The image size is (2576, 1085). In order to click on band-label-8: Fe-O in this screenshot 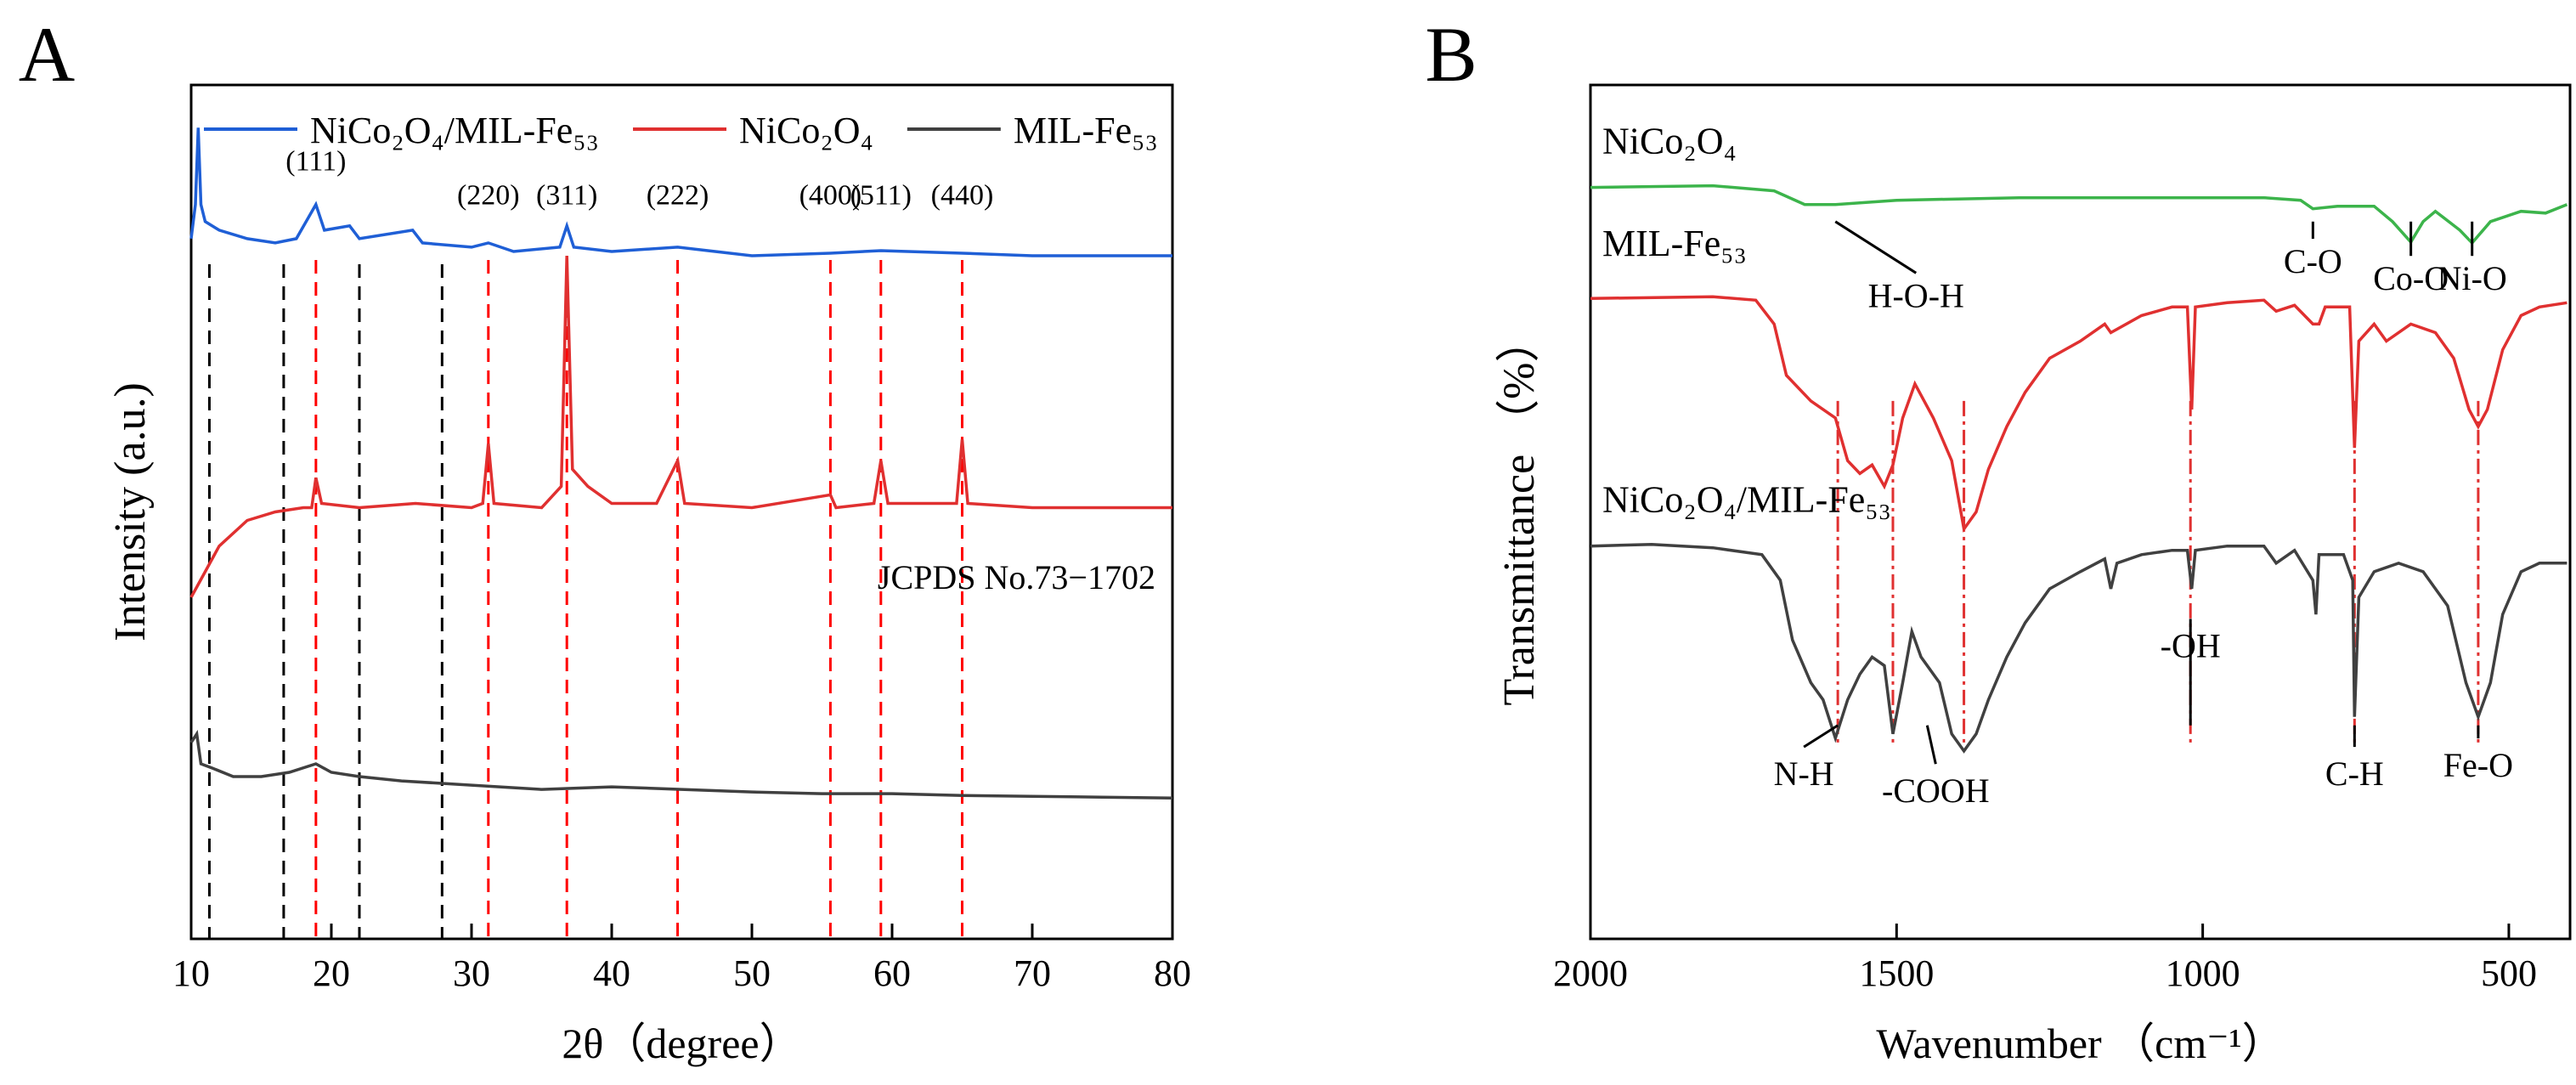, I will do `click(2478, 765)`.